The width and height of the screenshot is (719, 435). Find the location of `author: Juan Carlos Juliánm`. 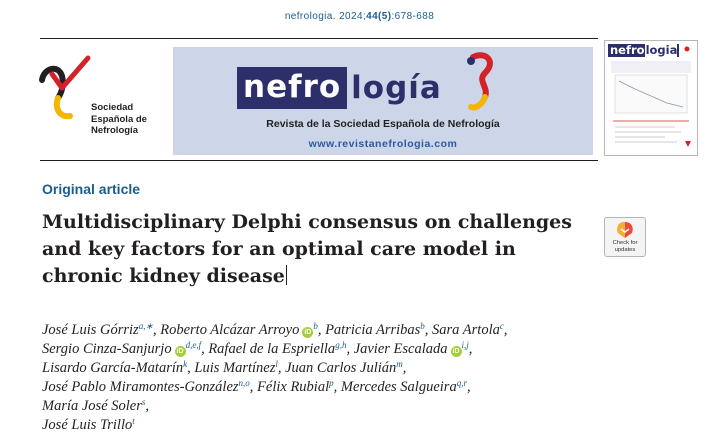

author: Juan Carlos Juliánm is located at coordinates (344, 368).